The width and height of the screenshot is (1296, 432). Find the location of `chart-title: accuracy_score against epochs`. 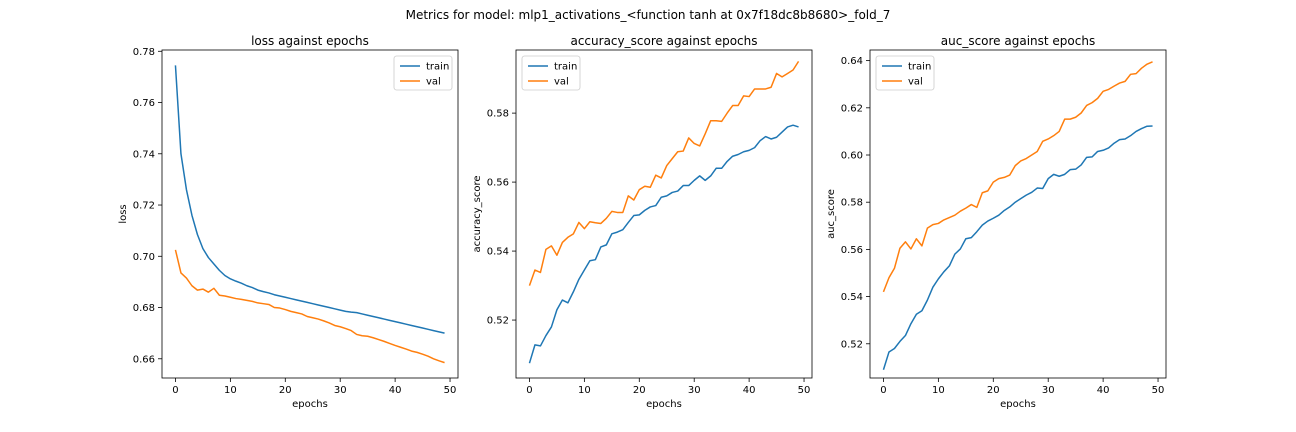

chart-title: accuracy_score against epochs is located at coordinates (663, 41).